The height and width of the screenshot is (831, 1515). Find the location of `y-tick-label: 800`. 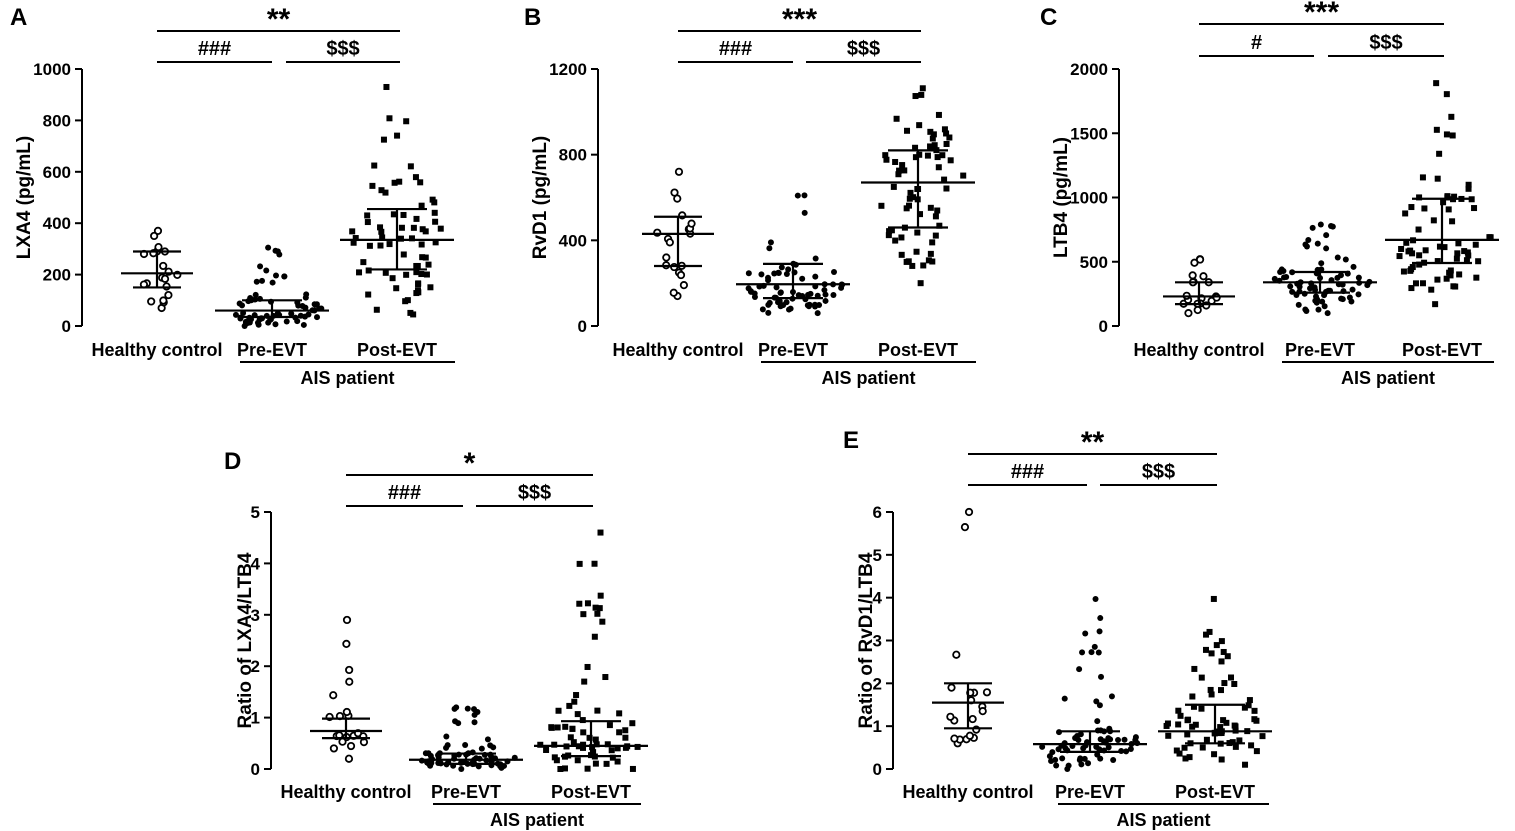

y-tick-label: 800 is located at coordinates (573, 155).